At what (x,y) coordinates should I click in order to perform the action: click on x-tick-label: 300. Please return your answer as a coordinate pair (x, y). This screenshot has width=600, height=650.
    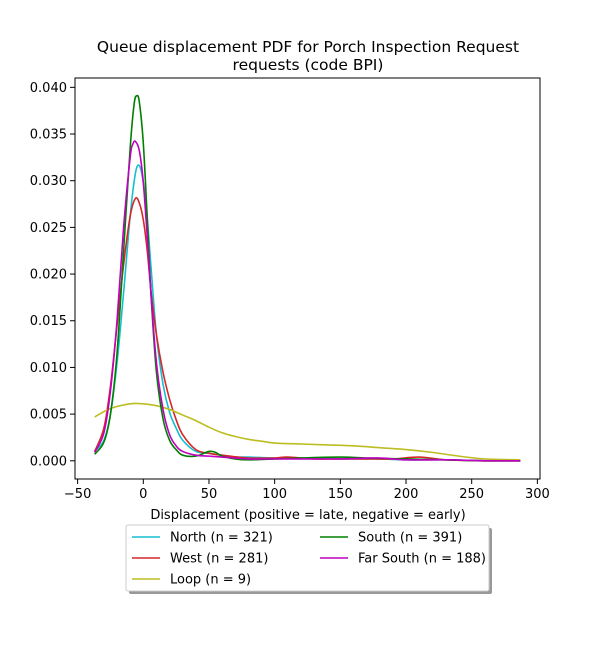
    Looking at the image, I should click on (537, 494).